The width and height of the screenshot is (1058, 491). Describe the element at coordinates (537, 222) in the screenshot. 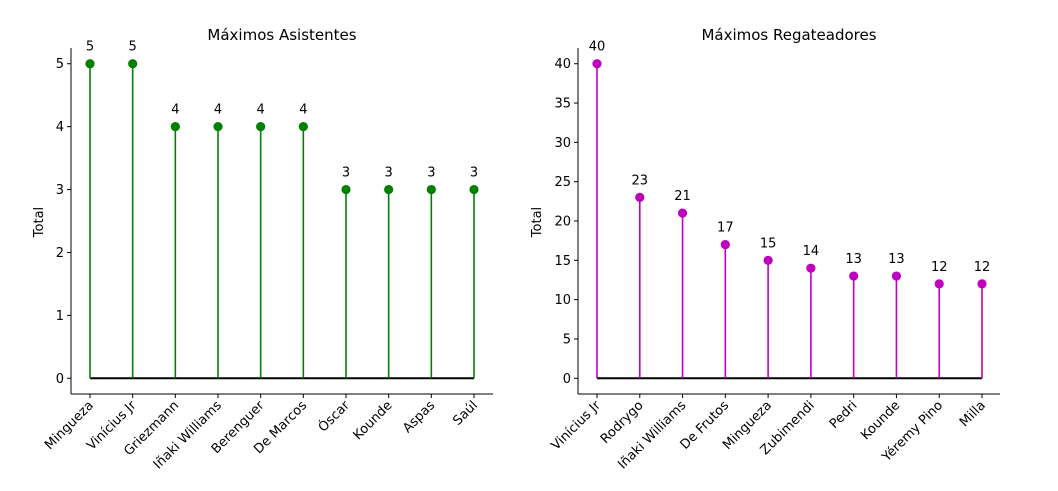

I see `dribbles-chart-ylabel: Total` at that location.